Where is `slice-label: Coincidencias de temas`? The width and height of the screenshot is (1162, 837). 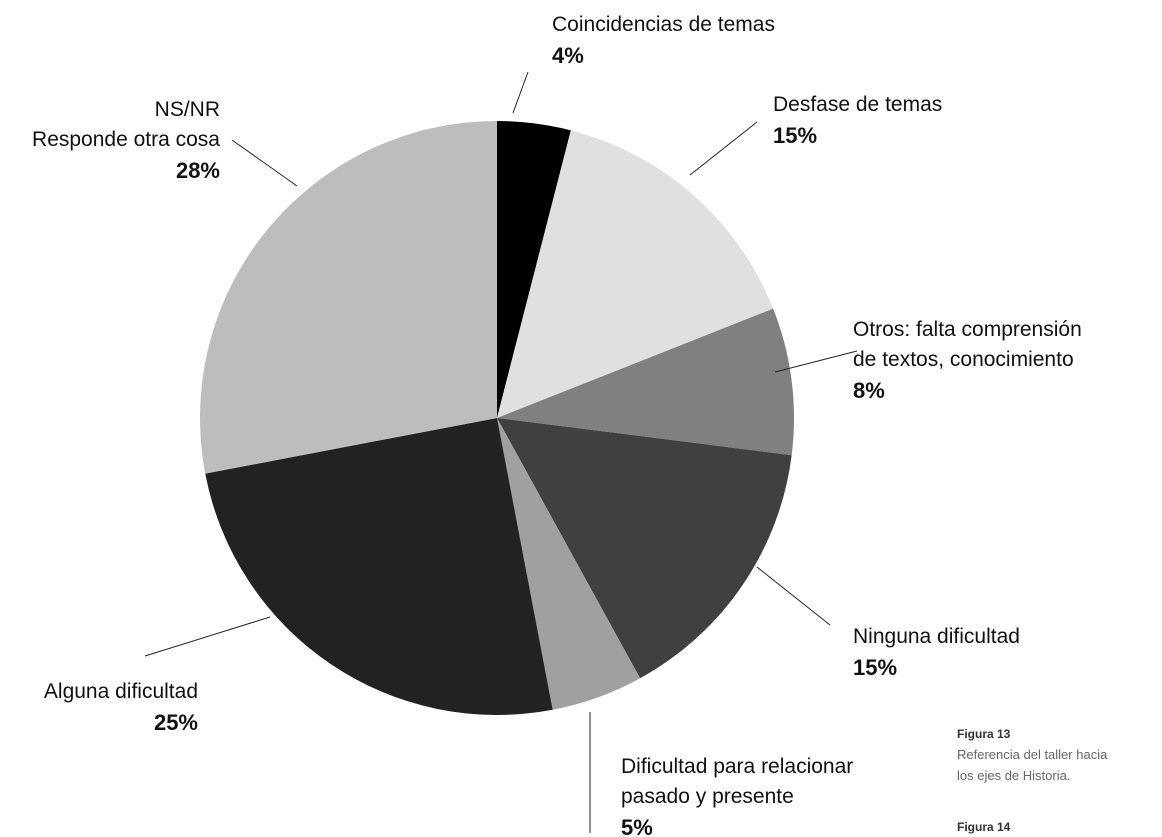 slice-label: Coincidencias de temas is located at coordinates (663, 24).